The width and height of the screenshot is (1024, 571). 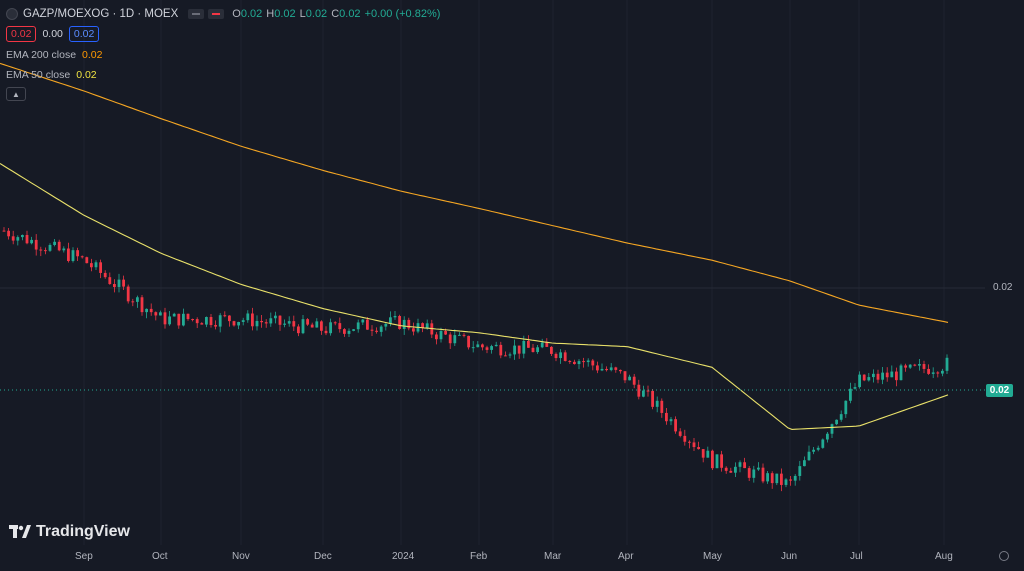 I want to click on indicator-name: EMA 200 close, so click(x=41, y=55).